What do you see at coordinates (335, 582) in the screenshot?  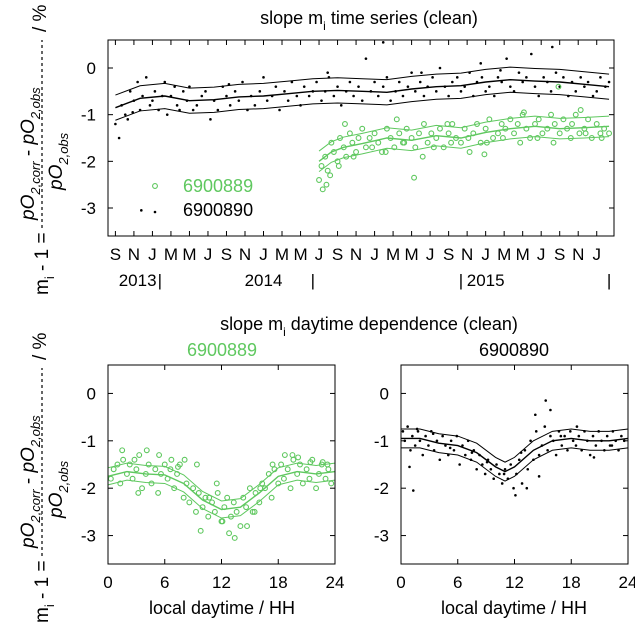 I see `x-tick-label: 24` at bounding box center [335, 582].